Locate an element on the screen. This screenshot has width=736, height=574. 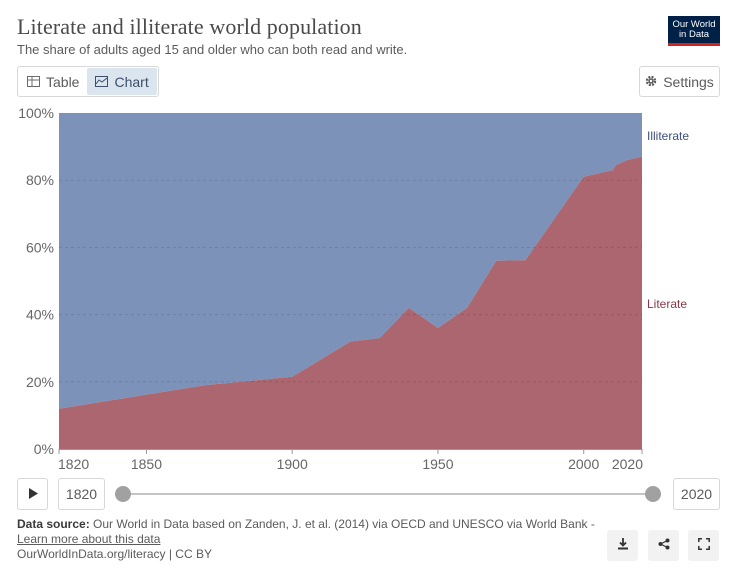
x-tick-label: 1900 is located at coordinates (292, 464).